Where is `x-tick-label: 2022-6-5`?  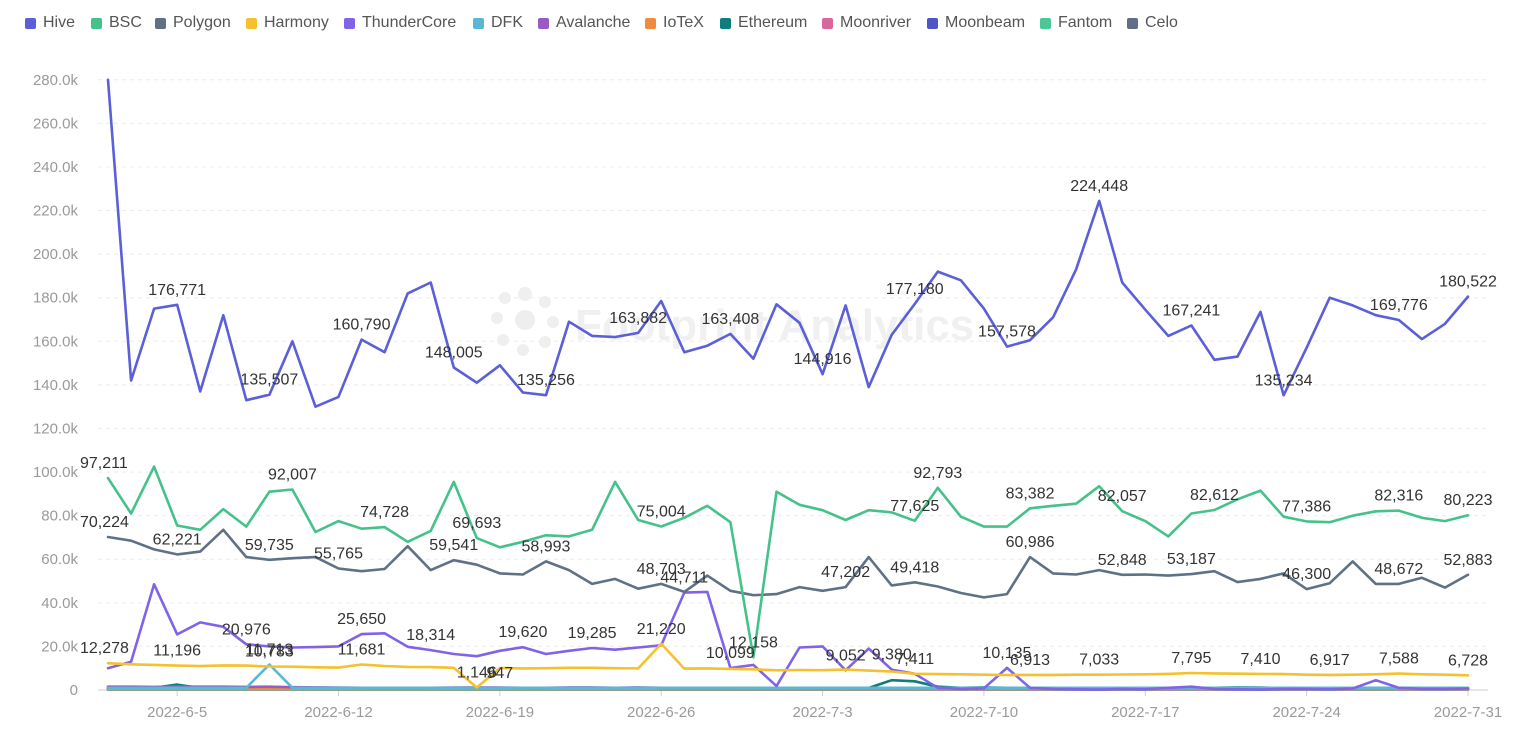 x-tick-label: 2022-6-5 is located at coordinates (177, 712).